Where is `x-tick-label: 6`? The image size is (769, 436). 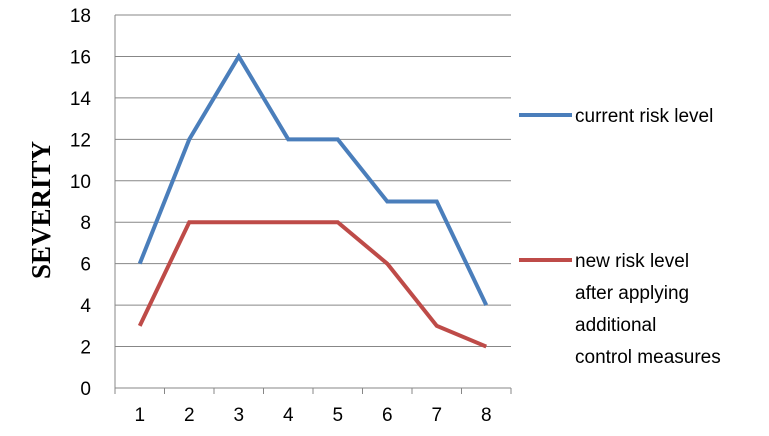 x-tick-label: 6 is located at coordinates (387, 415).